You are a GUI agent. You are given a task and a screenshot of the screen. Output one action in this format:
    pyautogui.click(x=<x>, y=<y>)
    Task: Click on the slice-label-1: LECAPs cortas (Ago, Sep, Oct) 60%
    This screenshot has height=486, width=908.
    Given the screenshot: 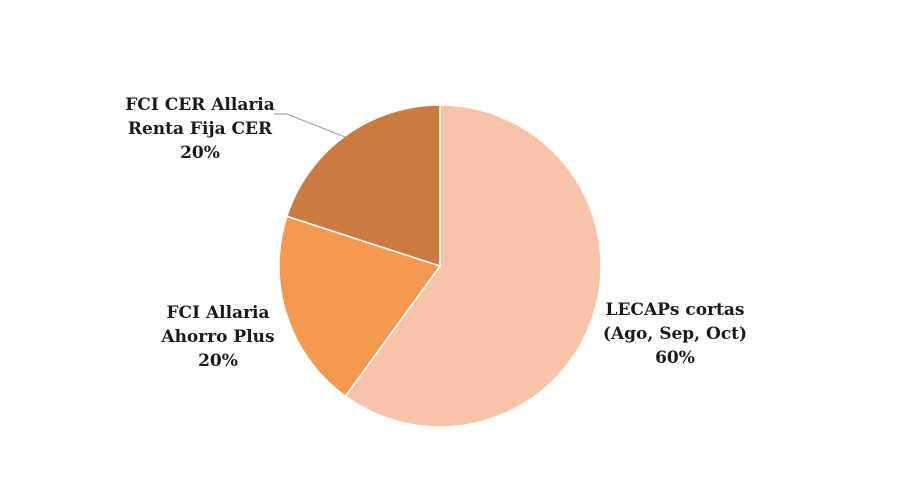 What is the action you would take?
    pyautogui.click(x=675, y=334)
    